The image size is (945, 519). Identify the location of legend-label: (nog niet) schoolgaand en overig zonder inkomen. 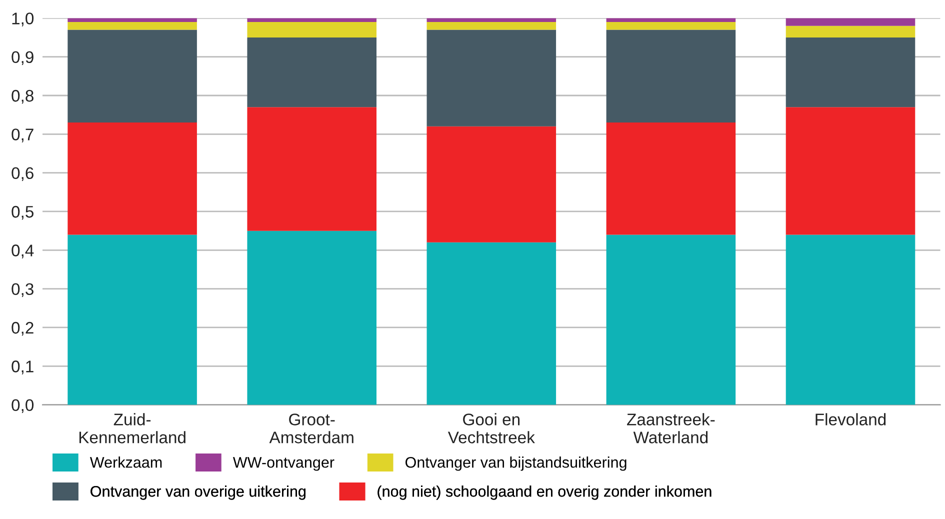
(545, 493).